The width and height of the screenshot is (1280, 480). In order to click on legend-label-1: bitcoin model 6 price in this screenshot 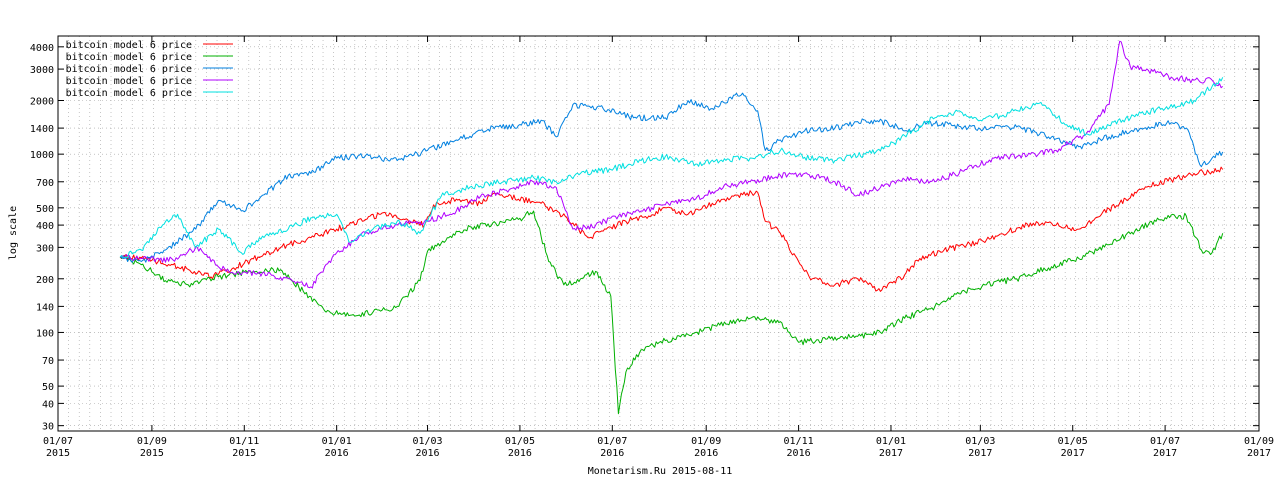, I will do `click(129, 45)`.